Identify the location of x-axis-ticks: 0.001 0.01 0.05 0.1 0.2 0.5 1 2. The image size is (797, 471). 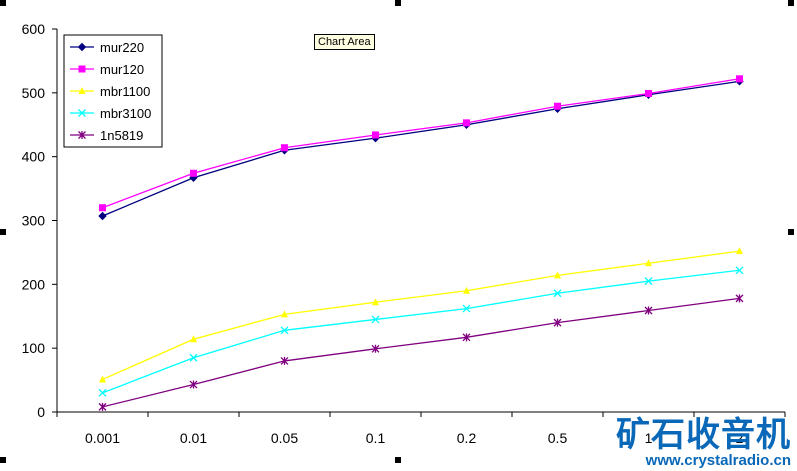
(421, 429).